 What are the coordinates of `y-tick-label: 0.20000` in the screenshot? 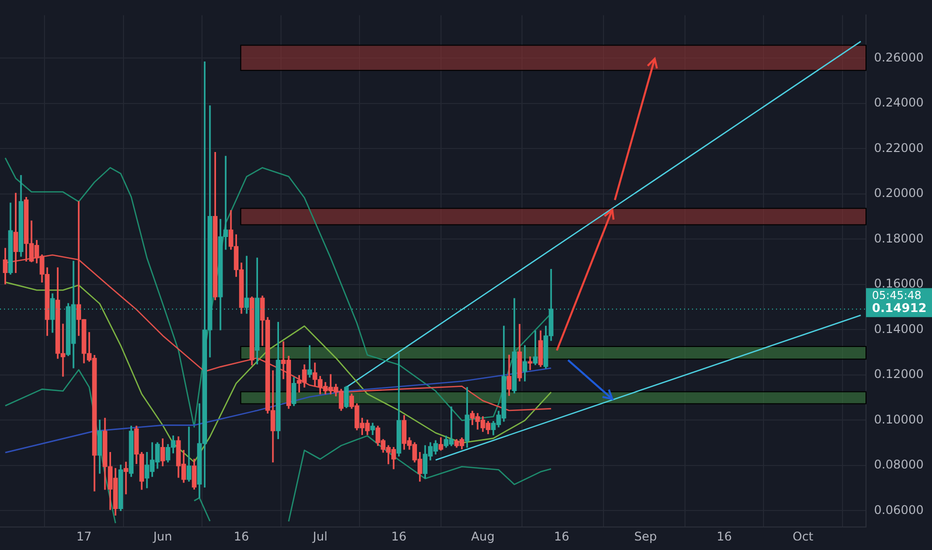 It's located at (899, 193).